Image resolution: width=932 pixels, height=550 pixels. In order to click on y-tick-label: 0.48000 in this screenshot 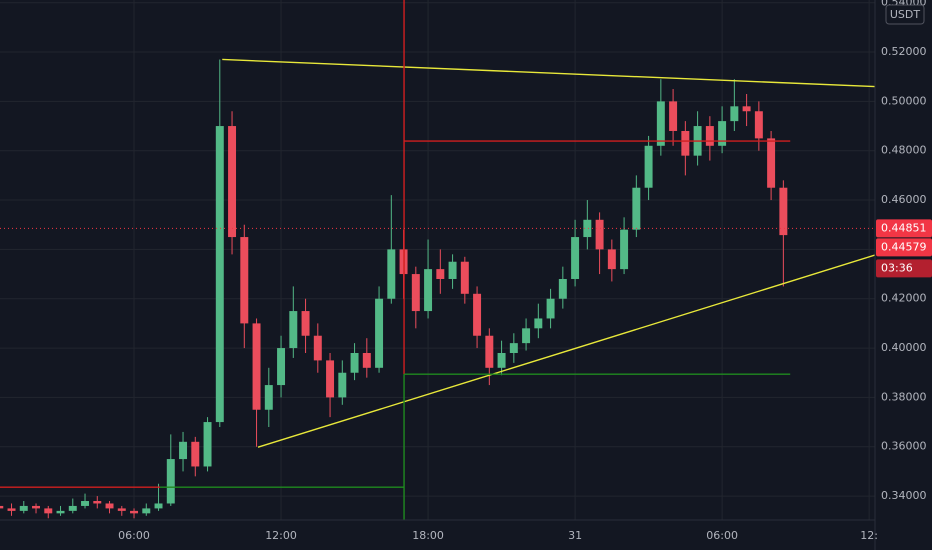, I will do `click(904, 150)`.